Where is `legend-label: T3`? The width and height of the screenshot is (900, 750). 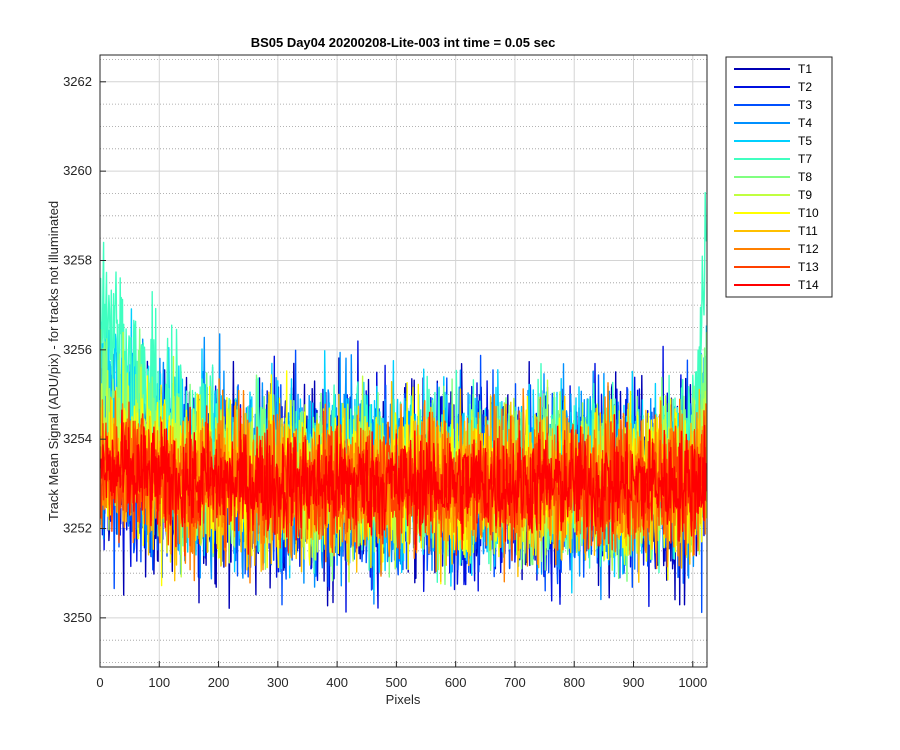 legend-label: T3 is located at coordinates (805, 105).